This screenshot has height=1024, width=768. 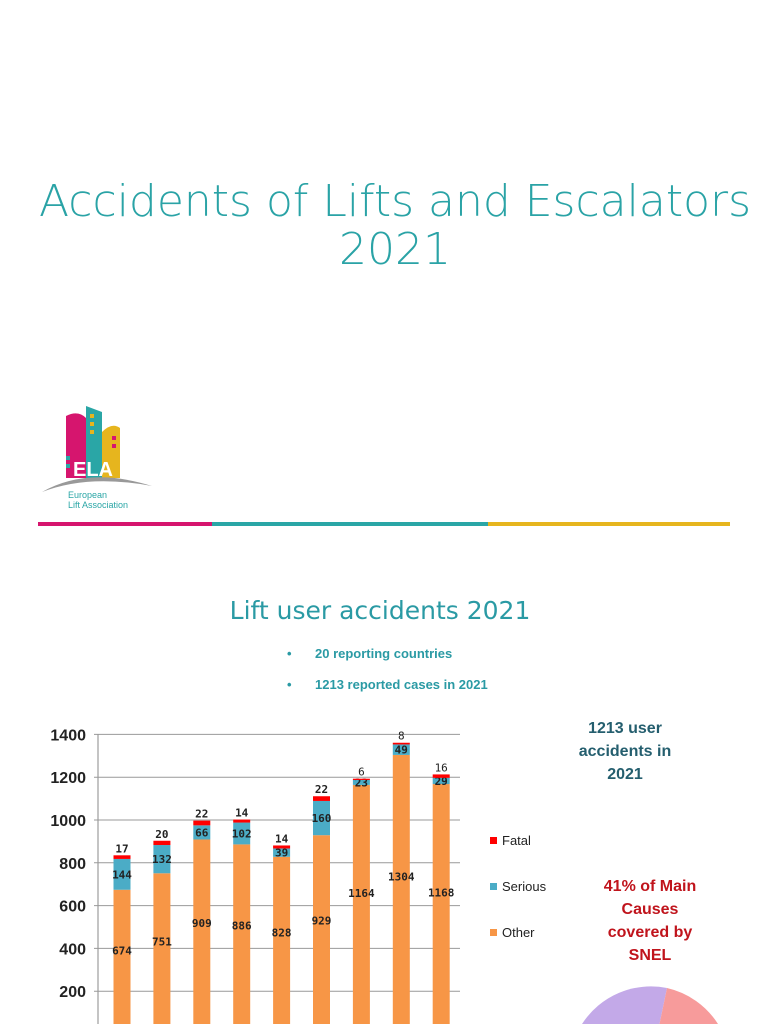 I want to click on divider-yellow, so click(x=609, y=524).